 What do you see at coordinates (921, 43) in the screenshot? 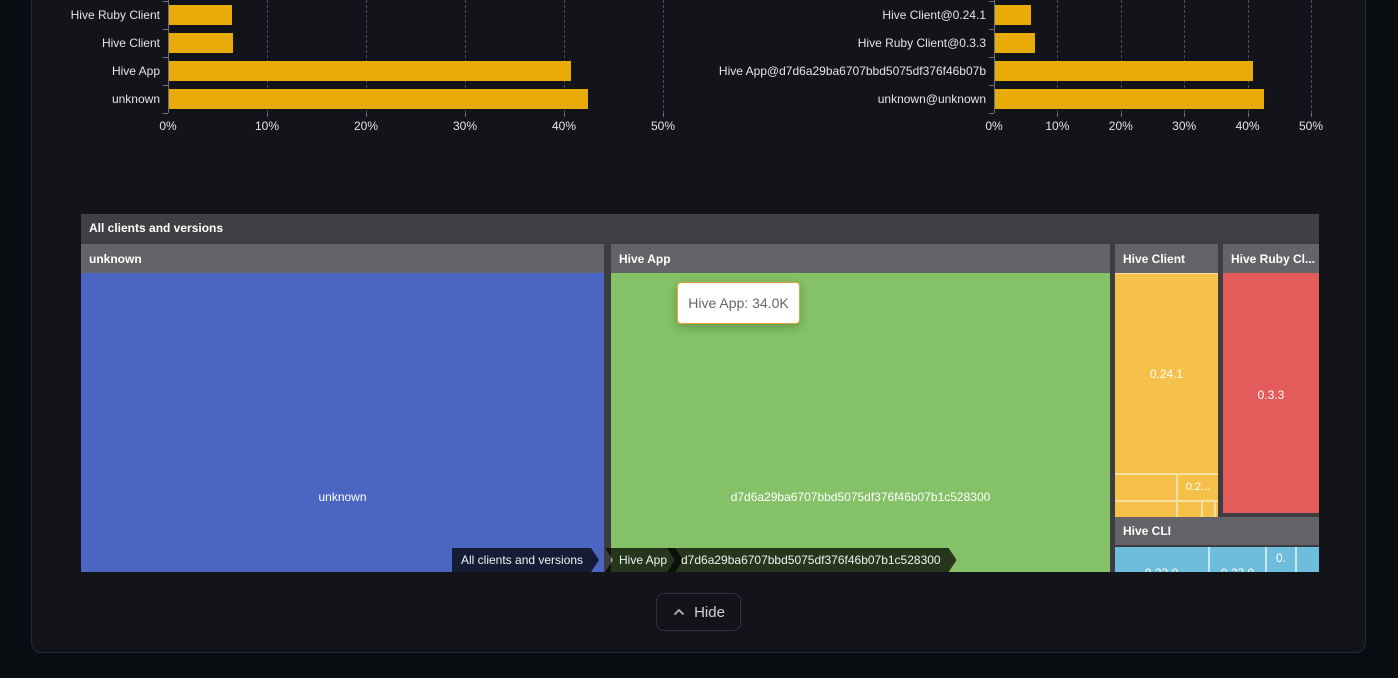
I see `category-label: Hive Ruby Client@0.3.3` at bounding box center [921, 43].